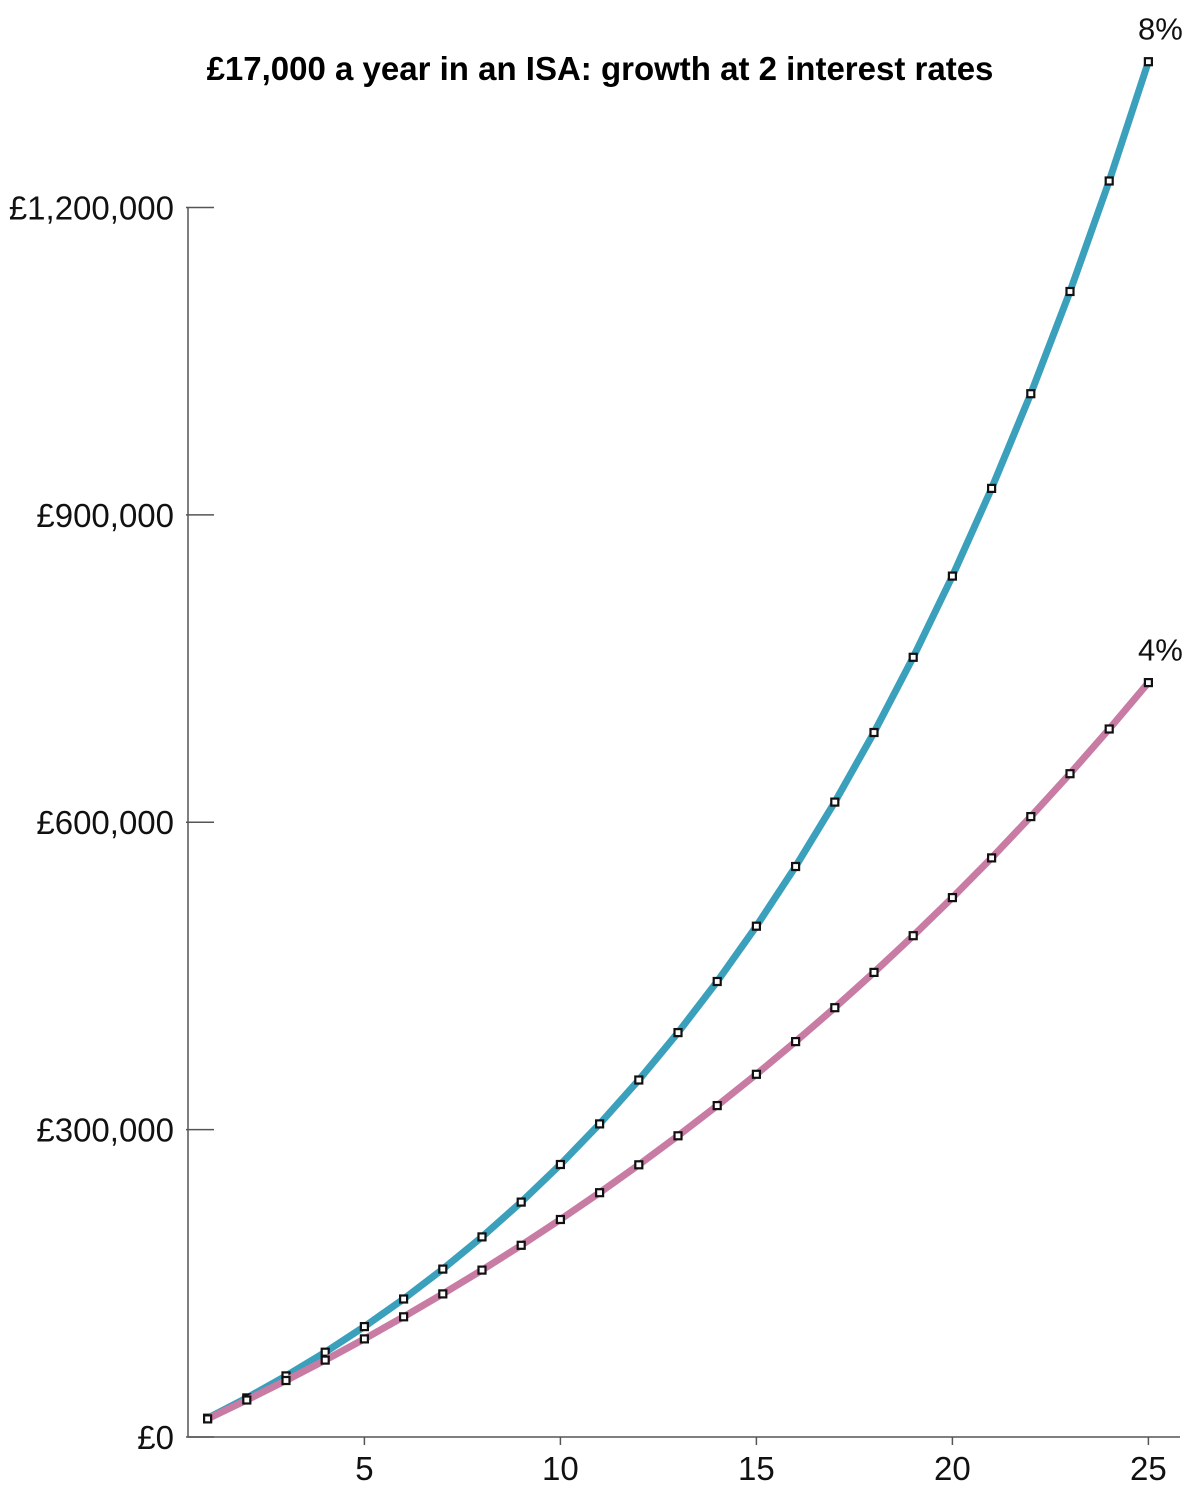  What do you see at coordinates (560, 1468) in the screenshot?
I see `x-tick-label: 10` at bounding box center [560, 1468].